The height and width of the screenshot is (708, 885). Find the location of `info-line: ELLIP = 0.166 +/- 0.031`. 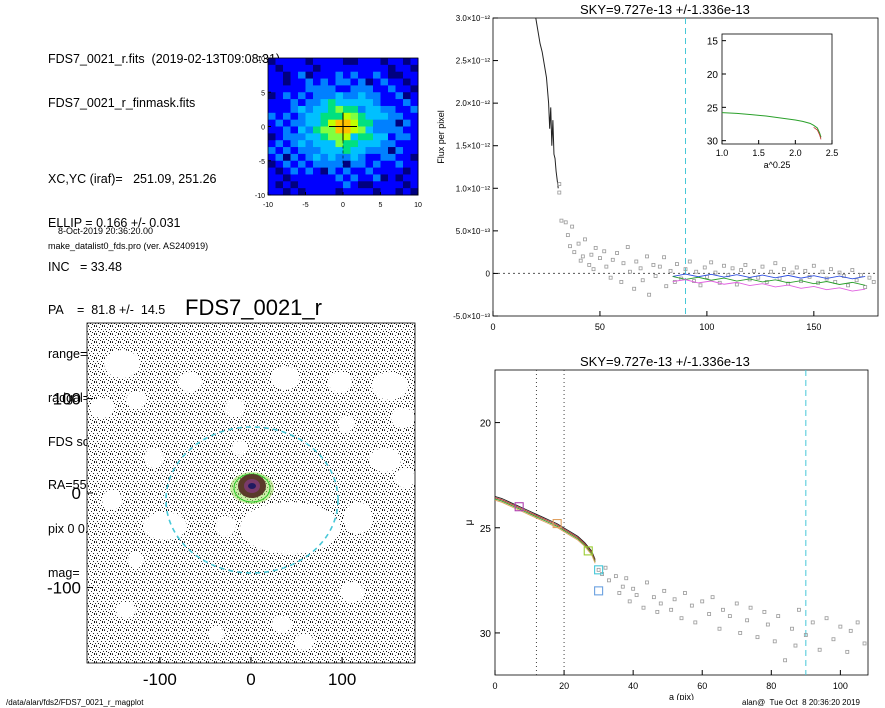

info-line: ELLIP = 0.166 +/- 0.031 is located at coordinates (114, 222).